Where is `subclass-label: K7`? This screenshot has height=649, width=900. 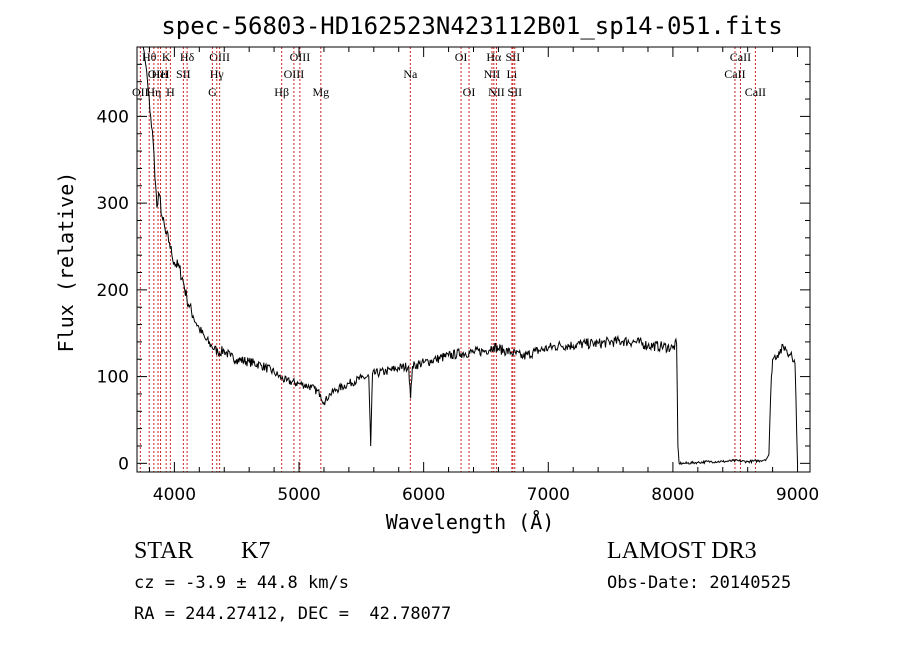 subclass-label: K7 is located at coordinates (256, 551).